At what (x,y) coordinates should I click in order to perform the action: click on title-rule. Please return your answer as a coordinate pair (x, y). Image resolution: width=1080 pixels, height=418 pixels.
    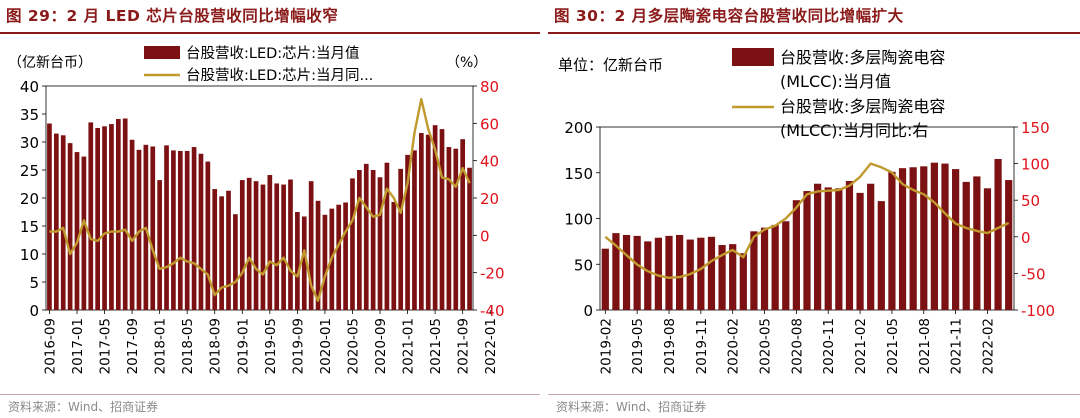
    Looking at the image, I should click on (814, 33).